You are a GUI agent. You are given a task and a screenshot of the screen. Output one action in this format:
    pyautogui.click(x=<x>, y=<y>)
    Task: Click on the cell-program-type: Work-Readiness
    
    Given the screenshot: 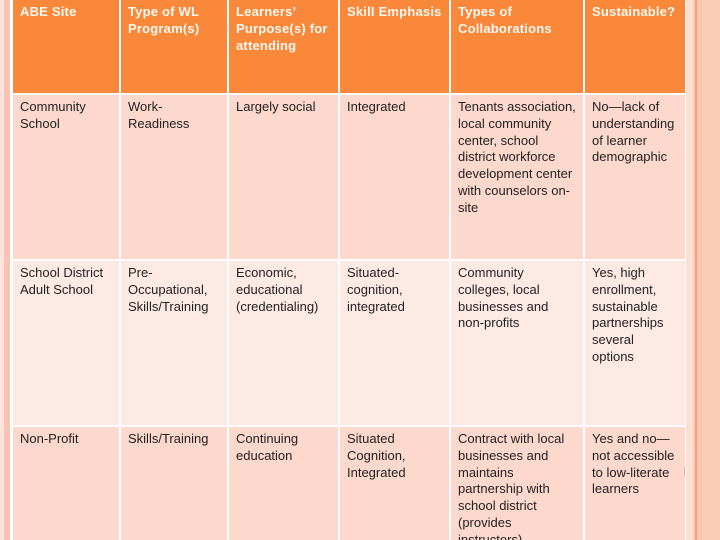 What is the action you would take?
    pyautogui.click(x=174, y=177)
    